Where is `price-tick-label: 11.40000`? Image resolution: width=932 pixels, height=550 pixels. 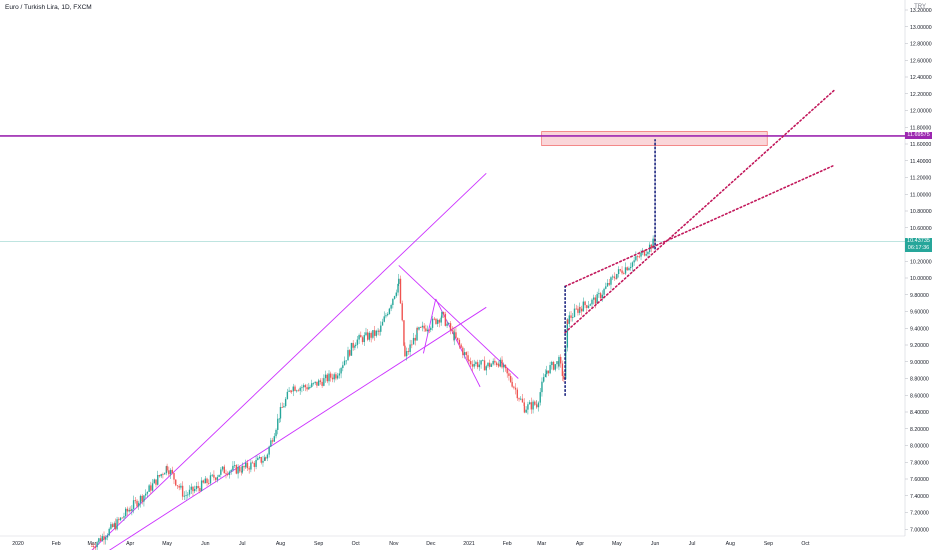 price-tick-label: 11.40000 is located at coordinates (920, 162).